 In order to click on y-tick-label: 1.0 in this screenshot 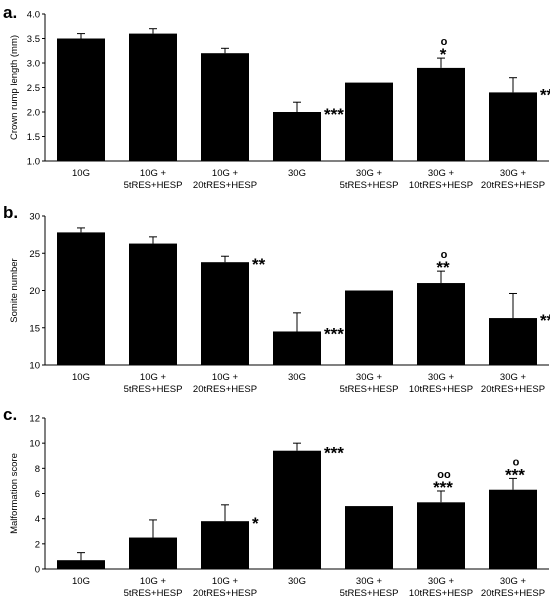, I will do `click(33, 162)`.